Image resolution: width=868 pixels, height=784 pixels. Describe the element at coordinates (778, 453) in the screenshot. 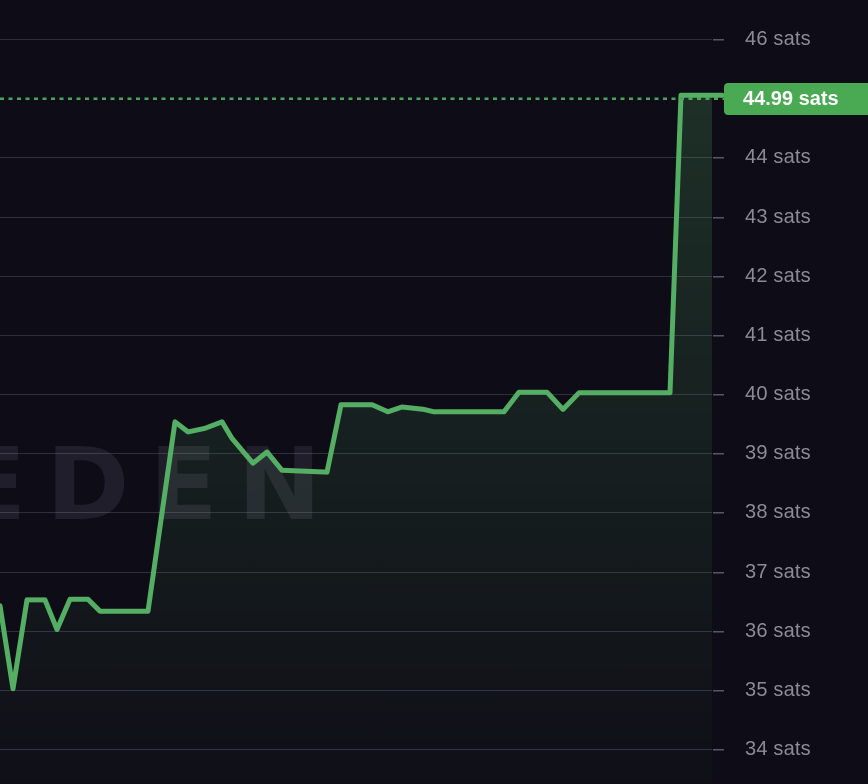

I see `y-axis-label: 39 sats` at that location.